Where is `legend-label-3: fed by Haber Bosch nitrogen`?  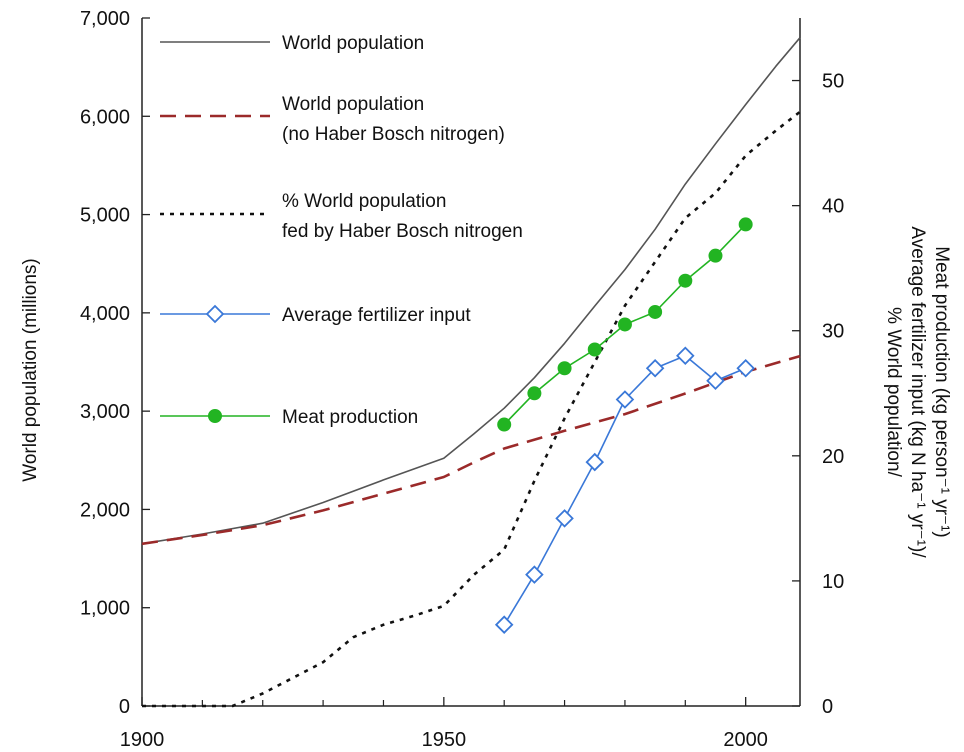 legend-label-3: fed by Haber Bosch nitrogen is located at coordinates (402, 231).